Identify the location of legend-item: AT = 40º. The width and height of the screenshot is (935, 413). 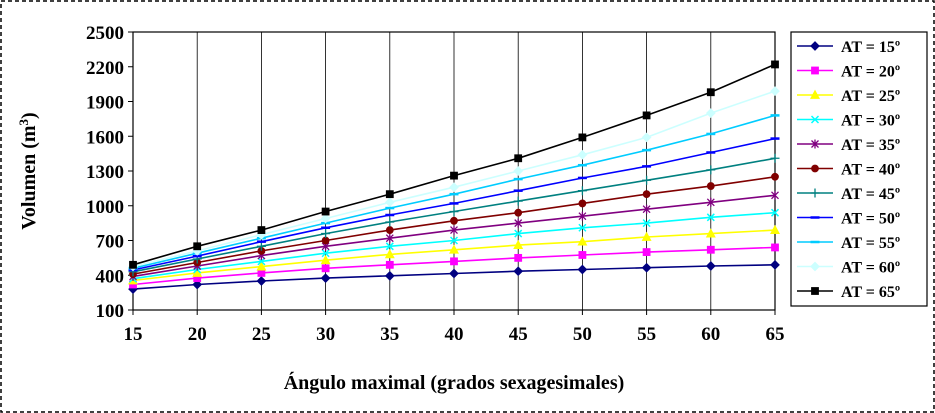
(848, 170).